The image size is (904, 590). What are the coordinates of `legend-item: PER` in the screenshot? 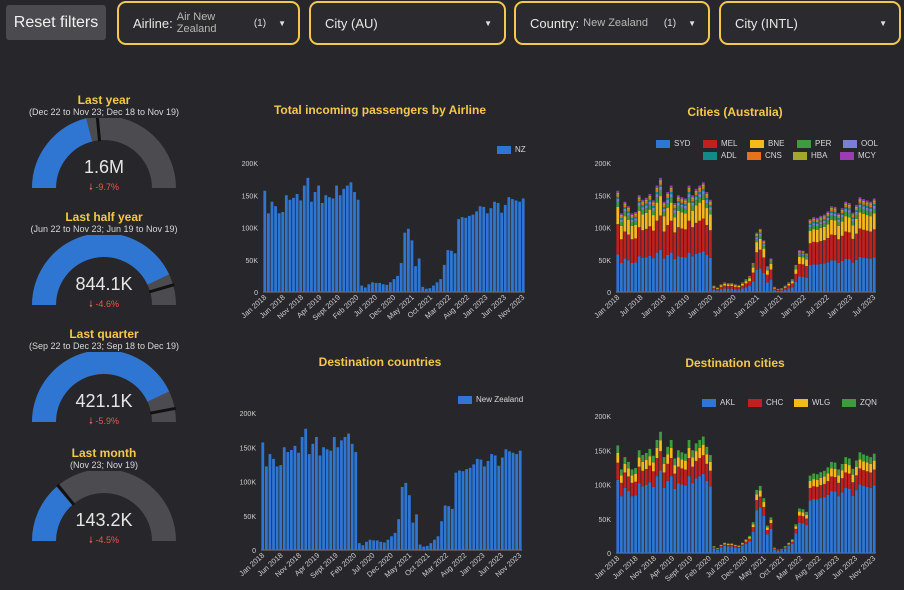 It's located at (814, 143).